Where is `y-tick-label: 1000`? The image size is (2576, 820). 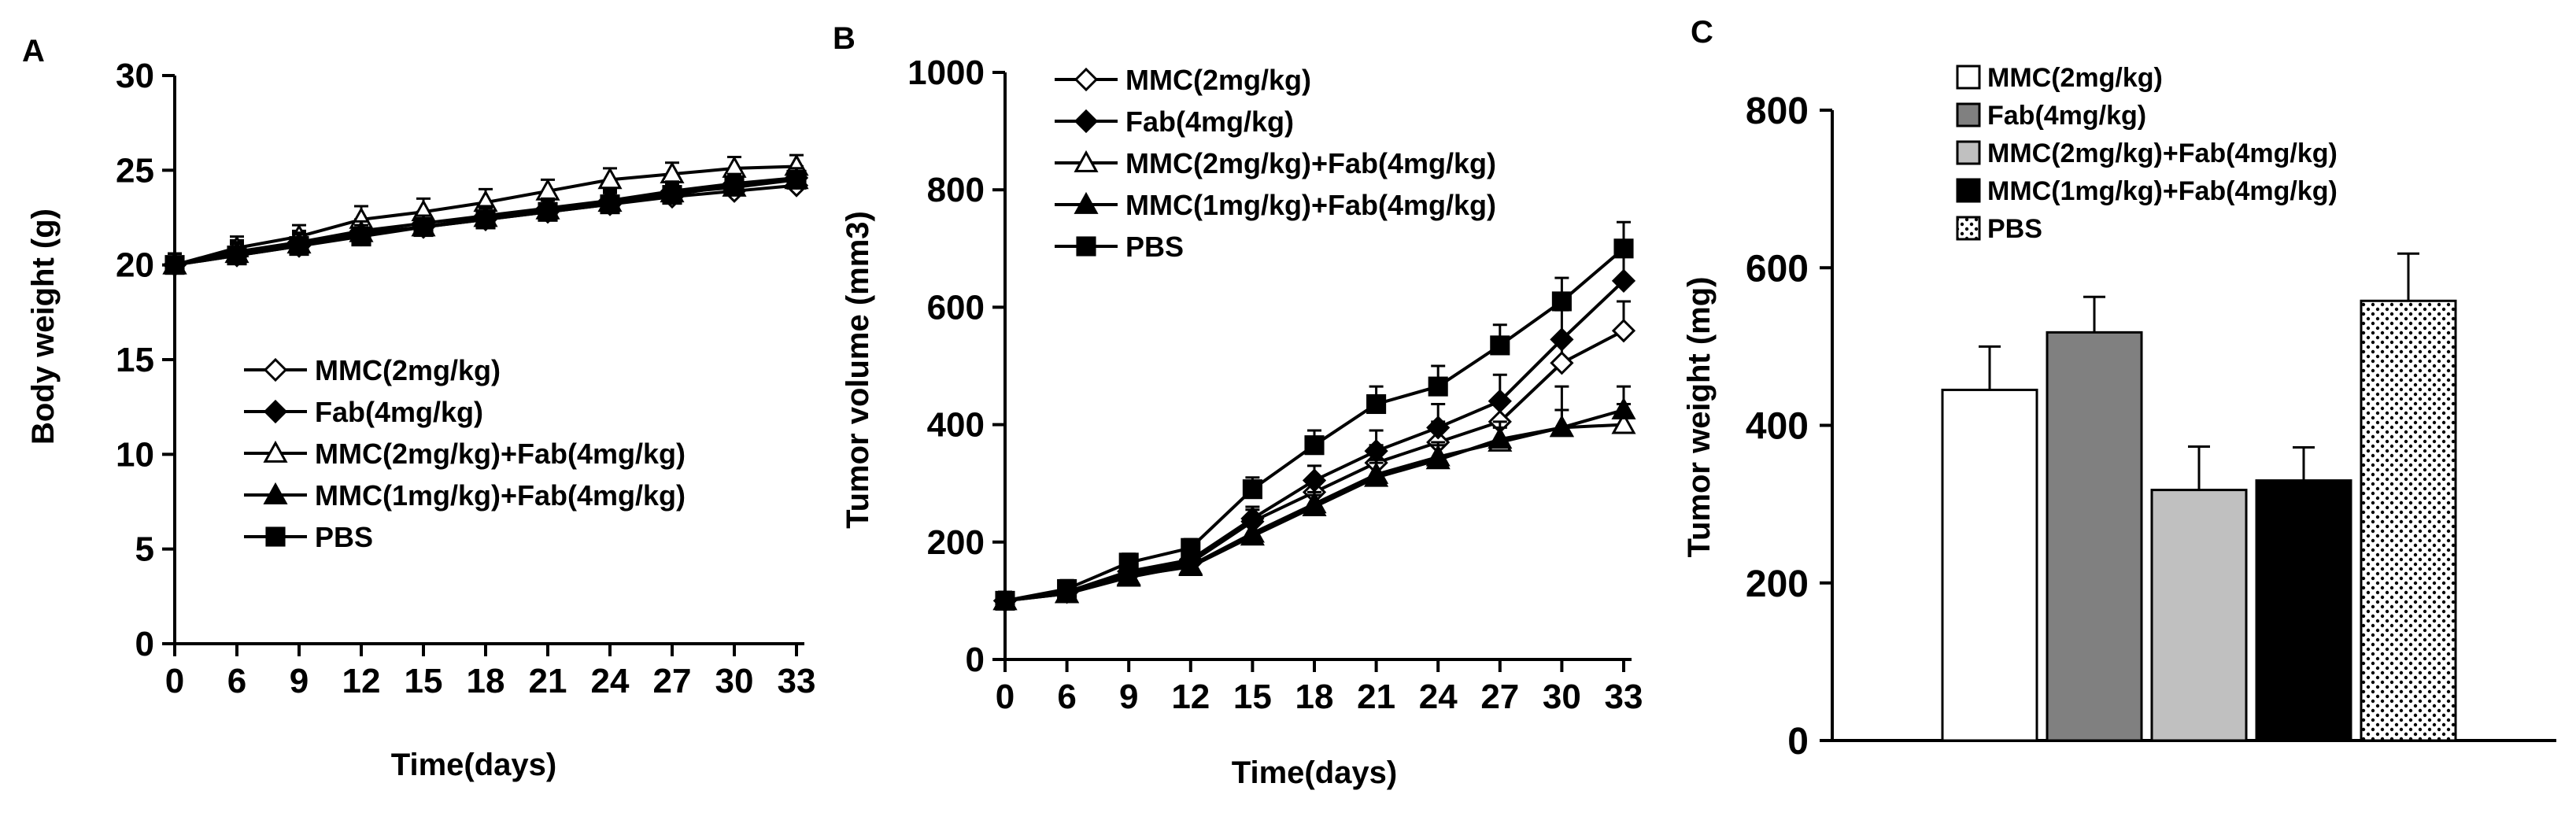
y-tick-label: 1000 is located at coordinates (946, 73).